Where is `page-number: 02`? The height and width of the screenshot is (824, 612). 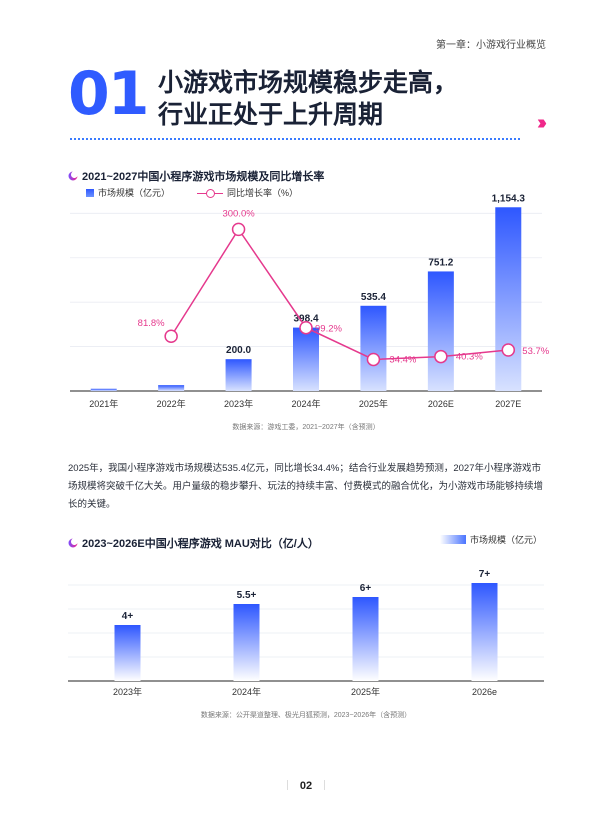 page-number: 02 is located at coordinates (306, 786).